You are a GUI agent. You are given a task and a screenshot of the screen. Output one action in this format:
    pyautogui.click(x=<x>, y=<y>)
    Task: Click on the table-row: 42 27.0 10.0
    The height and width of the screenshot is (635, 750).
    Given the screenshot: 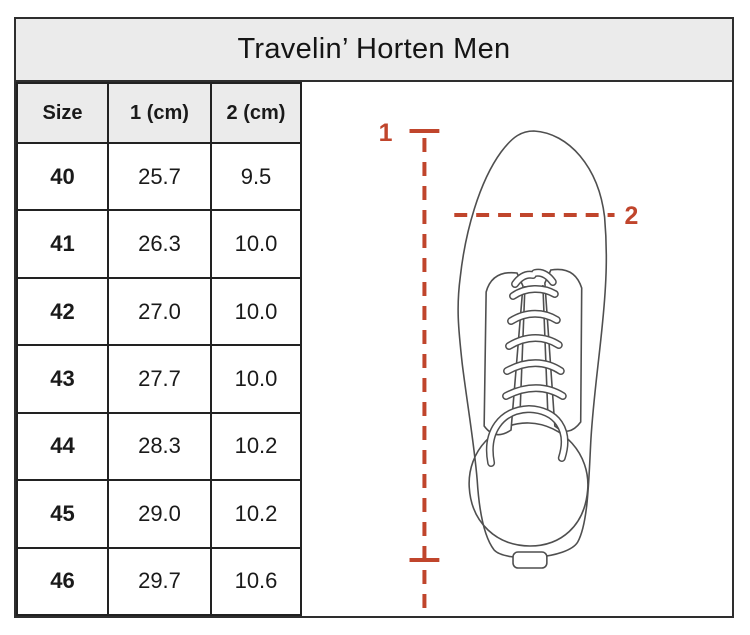 What is the action you would take?
    pyautogui.click(x=159, y=311)
    